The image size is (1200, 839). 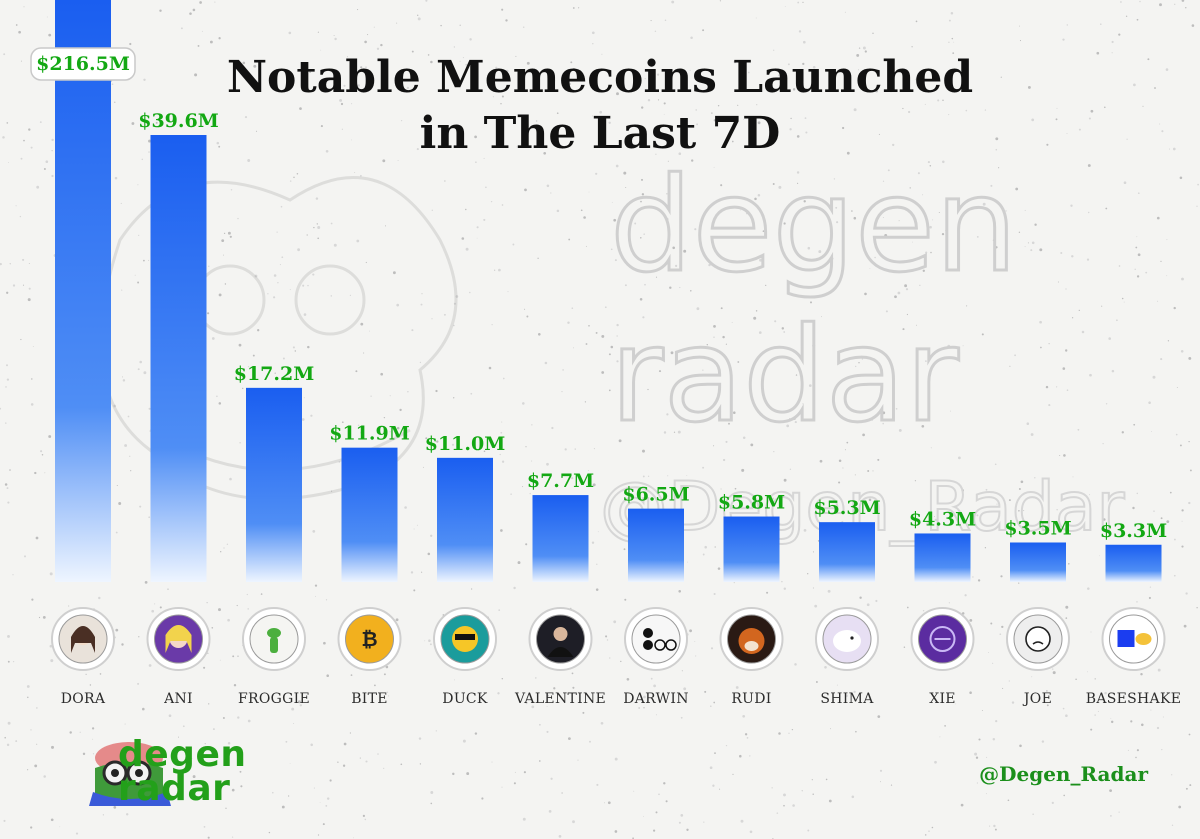 I want to click on bird-icon, so click(x=847, y=639).